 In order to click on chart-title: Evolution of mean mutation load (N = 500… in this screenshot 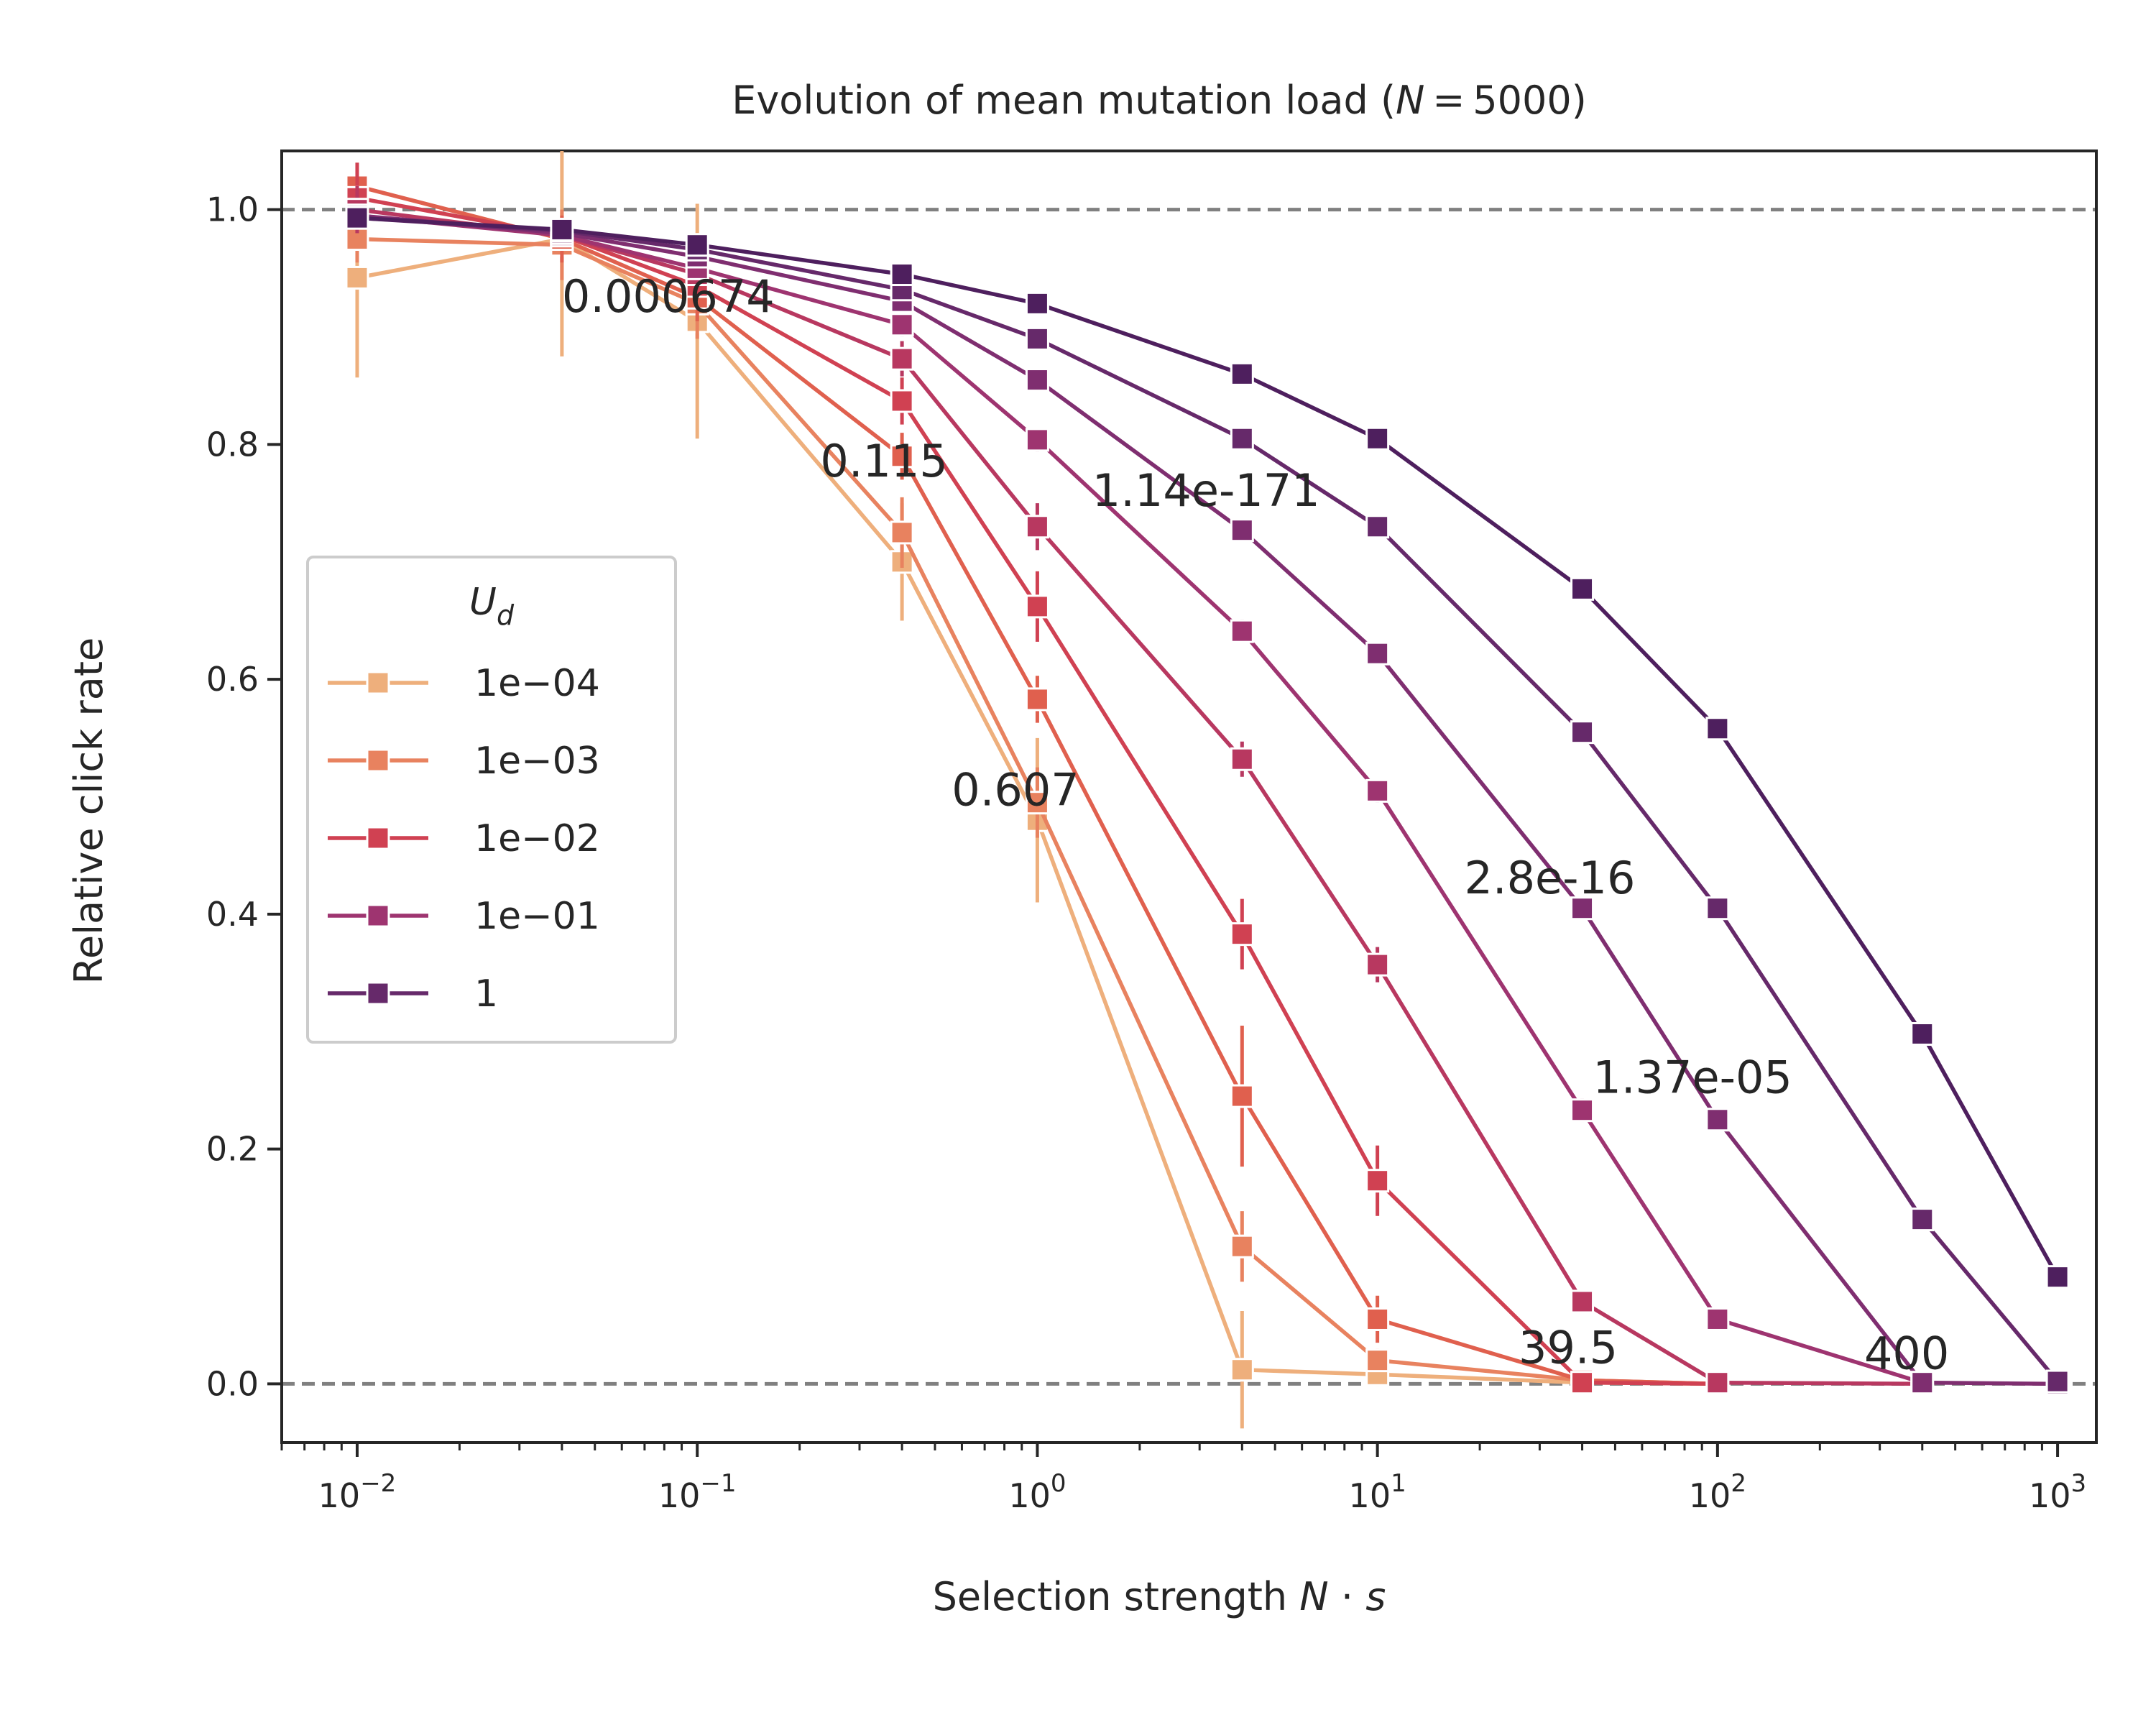, I will do `click(1159, 100)`.